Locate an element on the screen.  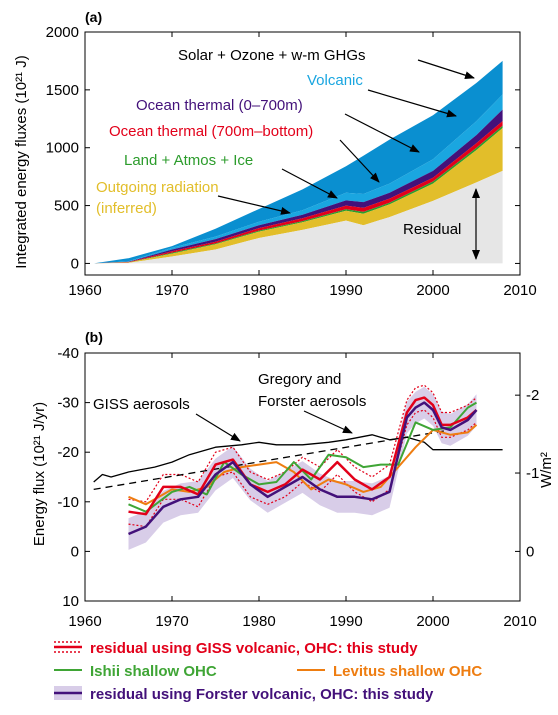
annotation-solar: Solar + Ozone + w-m GHGs is located at coordinates (272, 55).